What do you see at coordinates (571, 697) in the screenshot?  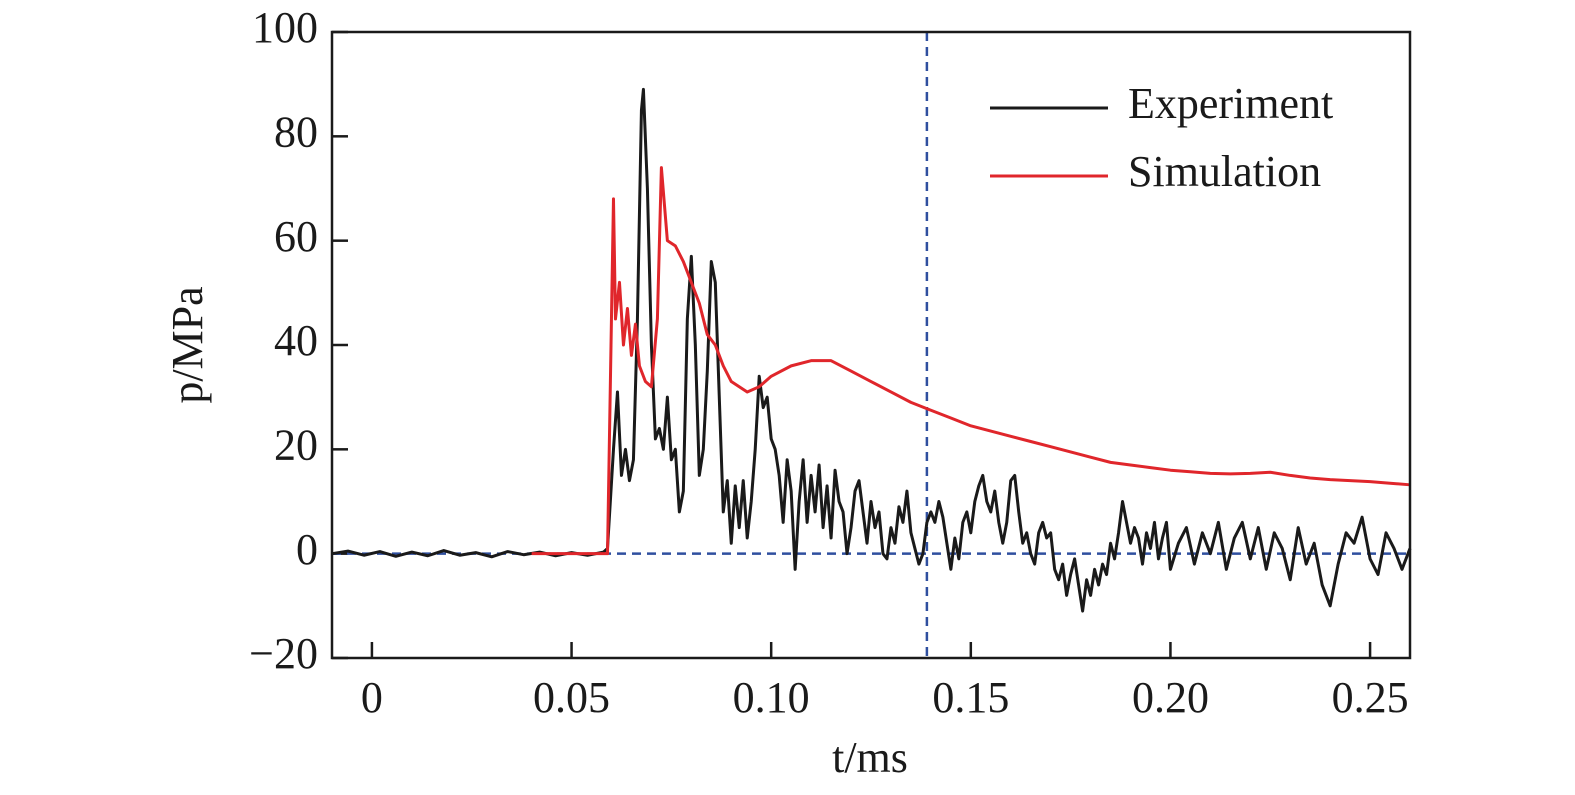 I see `x-tick-label: 0.05` at bounding box center [571, 697].